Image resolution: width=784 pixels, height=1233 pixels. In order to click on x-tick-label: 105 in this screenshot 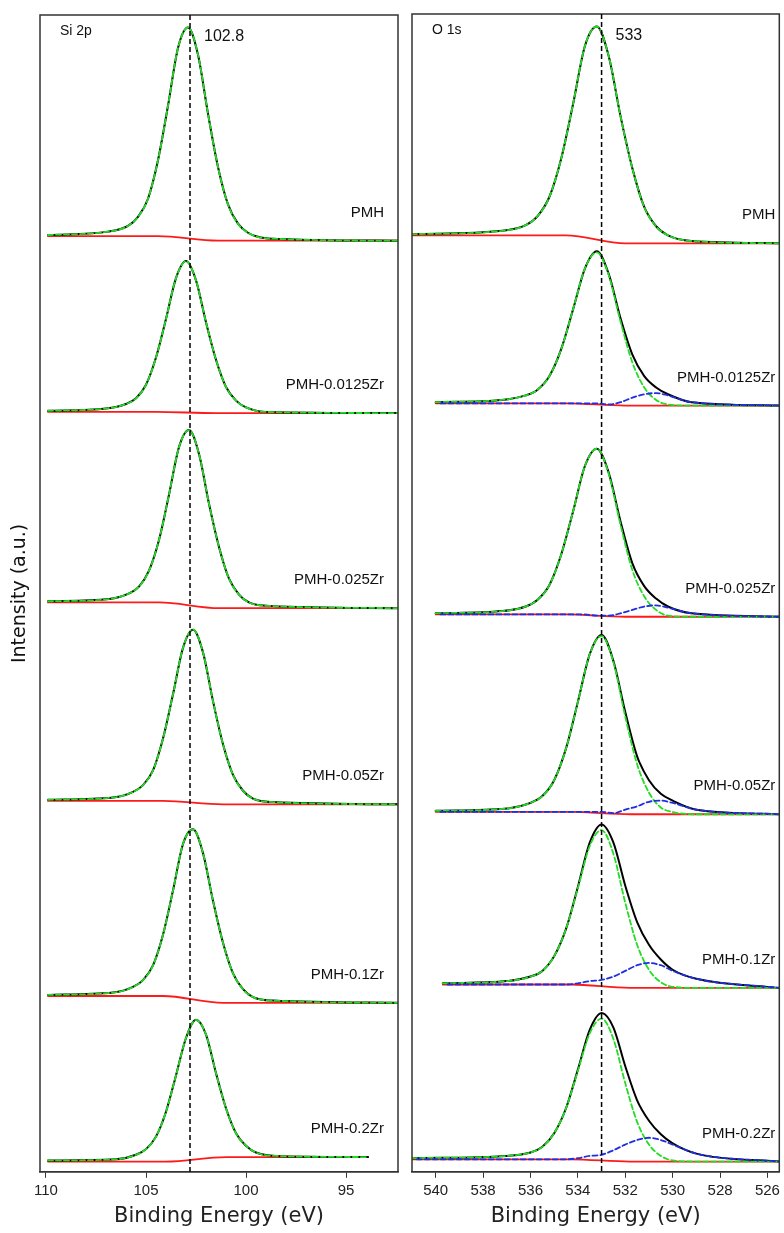, I will do `click(146, 1189)`.